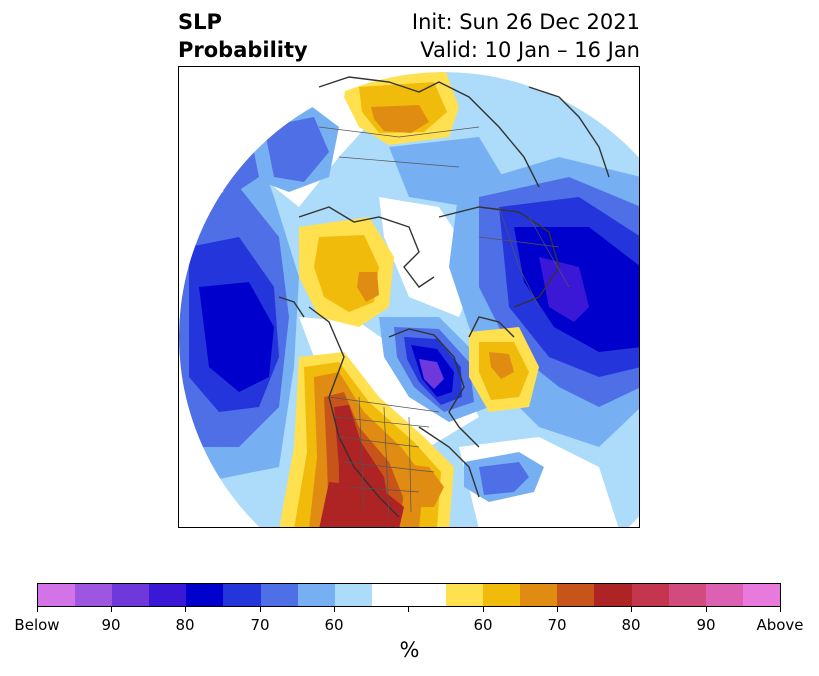 This screenshot has height=676, width=819. I want to click on map-title: SLP Probability, so click(243, 36).